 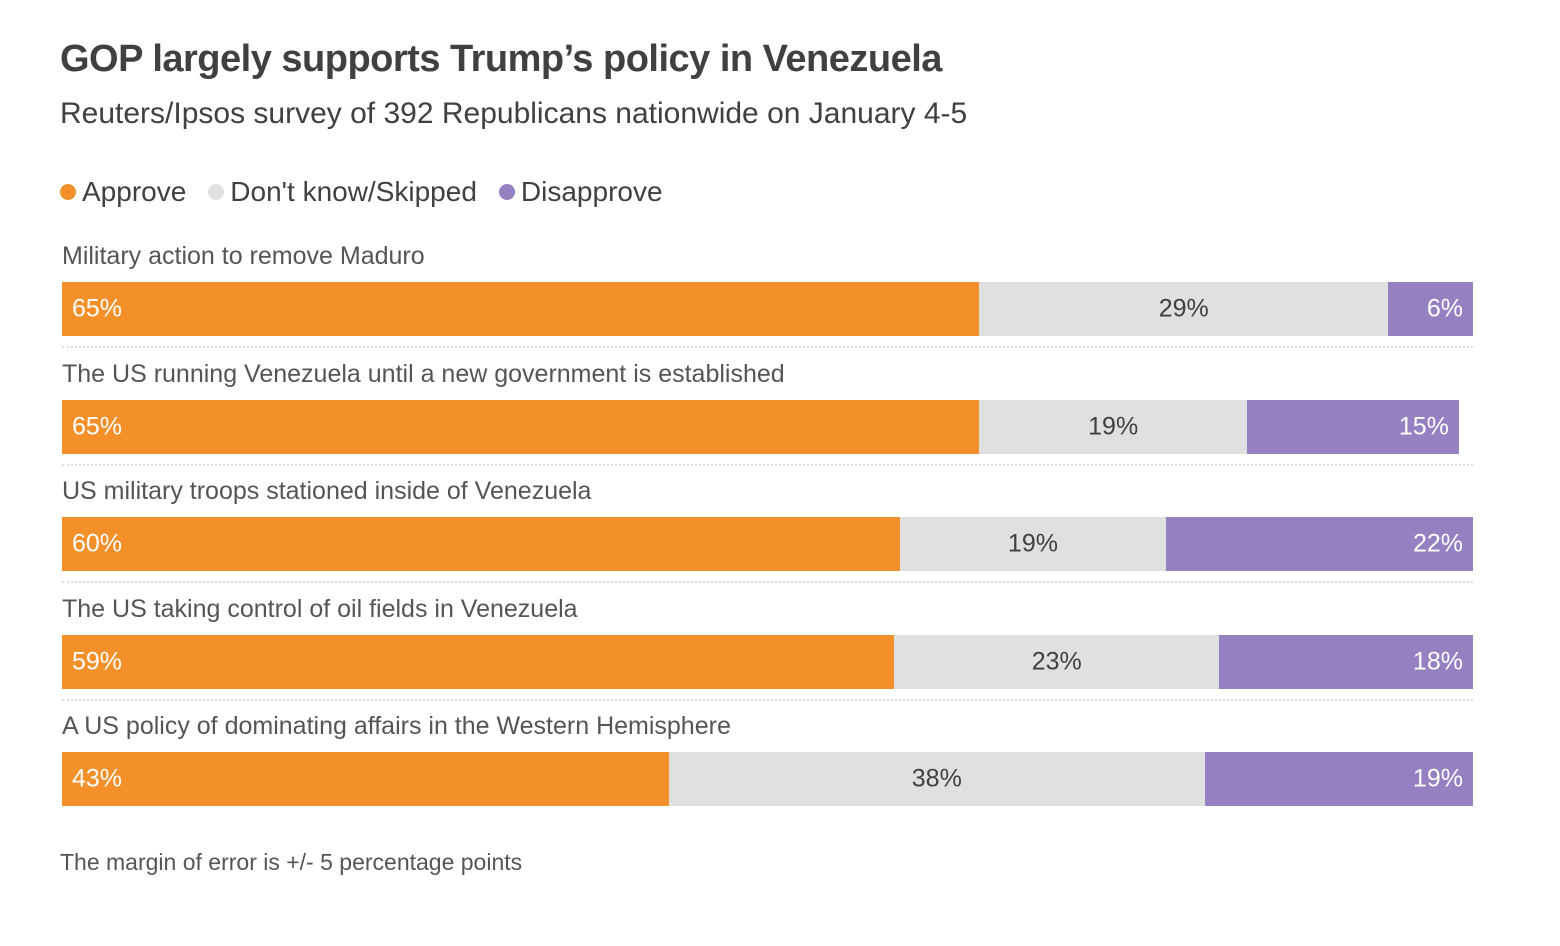 I want to click on data-label-disapprove: 22%, so click(x=1438, y=543).